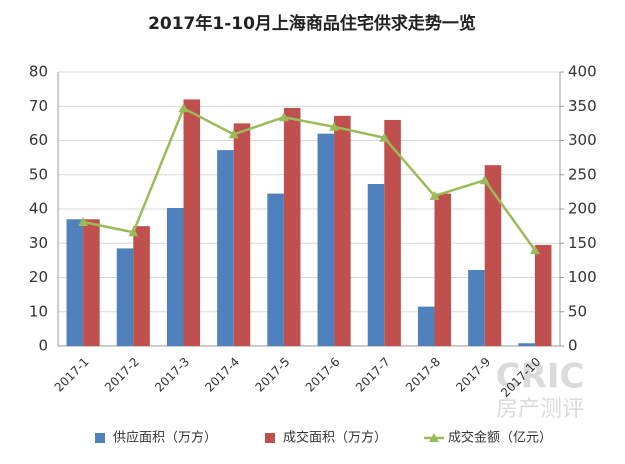 The image size is (625, 464). What do you see at coordinates (222, 375) in the screenshot?
I see `x-tick-label: 2017-4` at bounding box center [222, 375].